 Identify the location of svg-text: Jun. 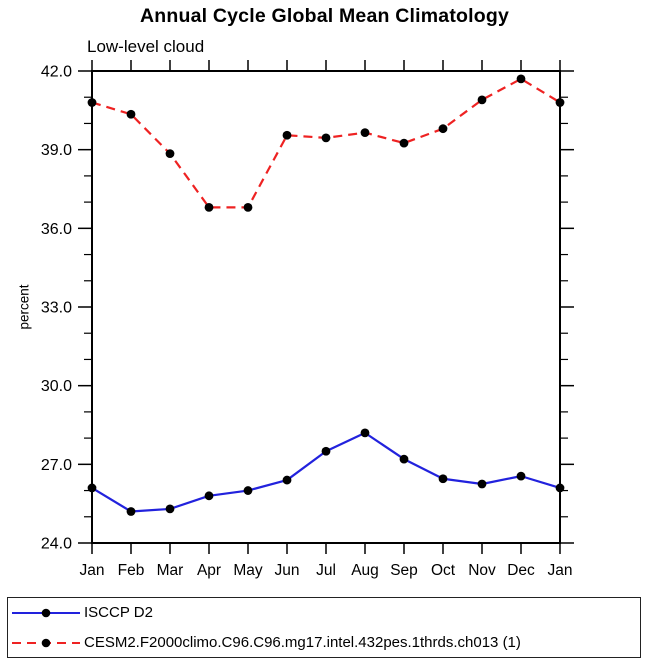
(287, 570).